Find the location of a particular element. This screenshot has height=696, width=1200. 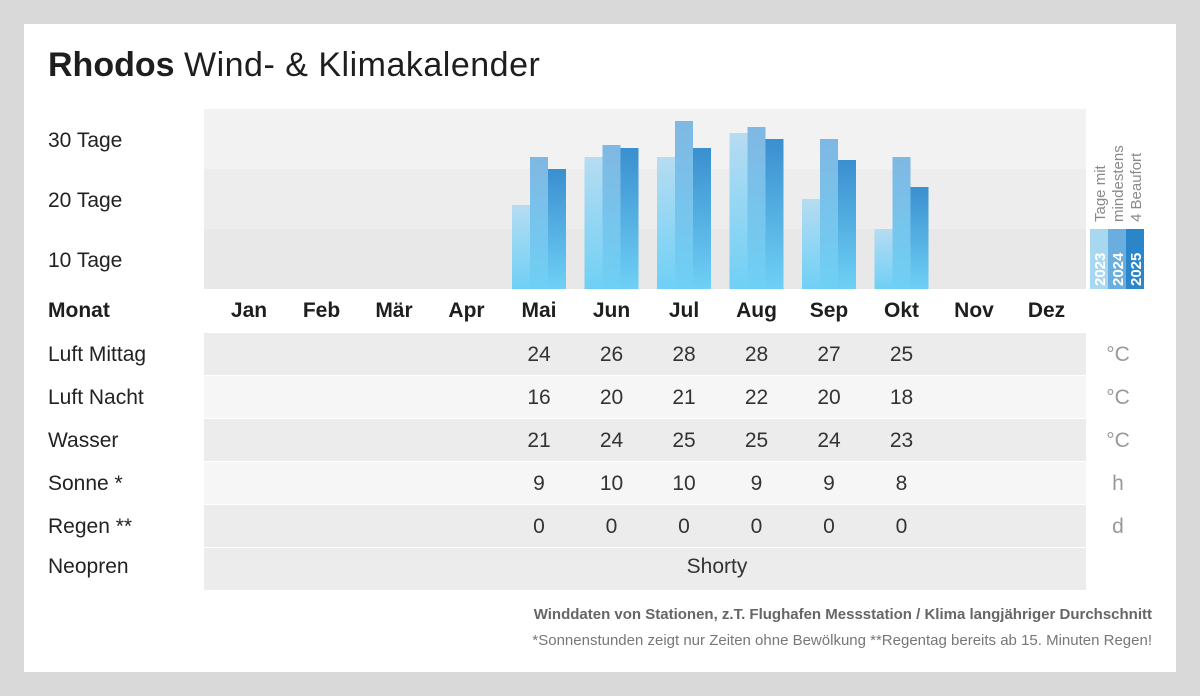

neopren-value: Shorty is located at coordinates (717, 566).